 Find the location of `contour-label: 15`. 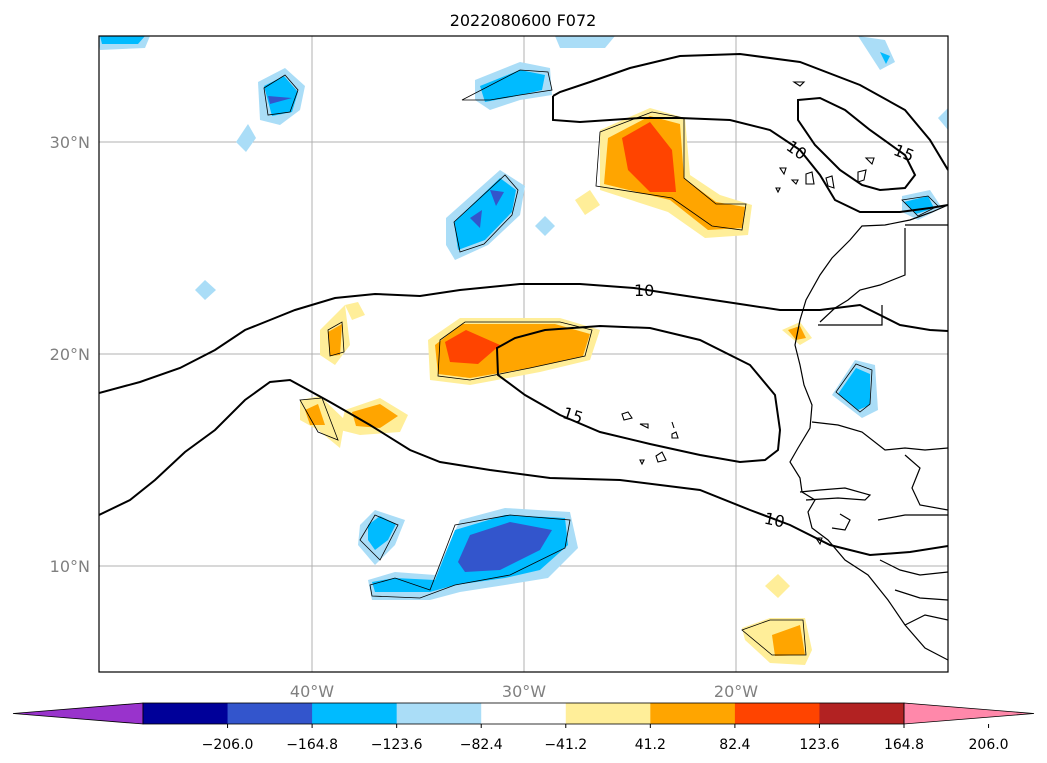

contour-label: 15 is located at coordinates (904, 152).